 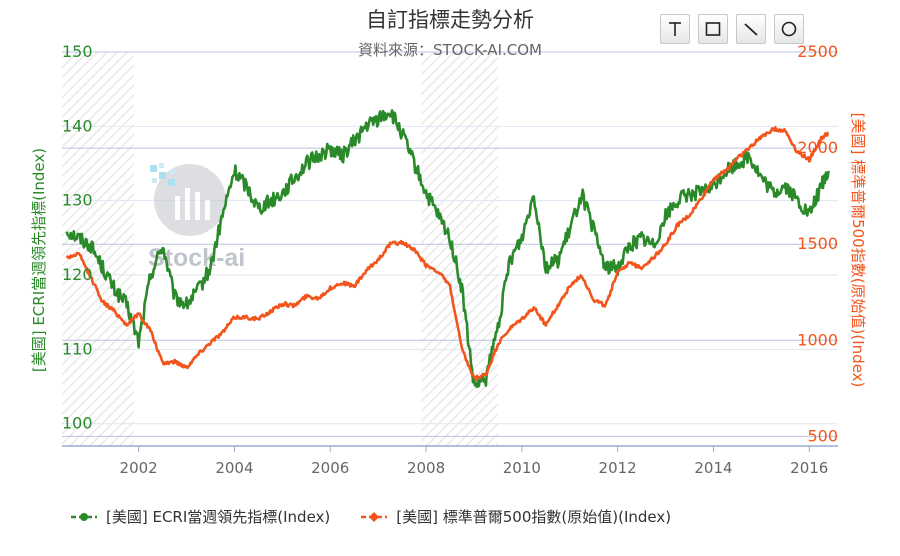 I want to click on x-tick-label: 2006, so click(x=330, y=468).